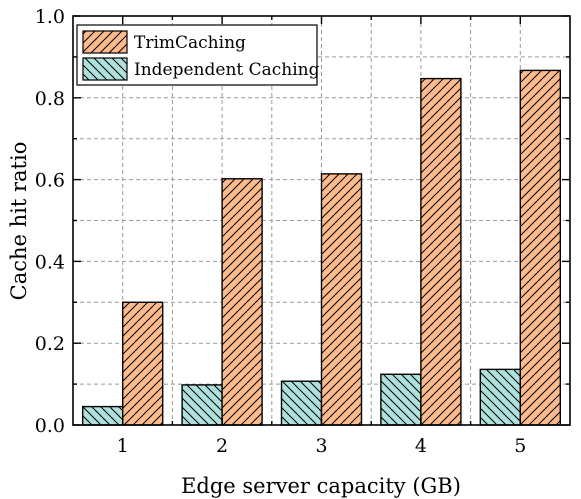  What do you see at coordinates (50, 181) in the screenshot?
I see `y-tick-label: 0.6` at bounding box center [50, 181].